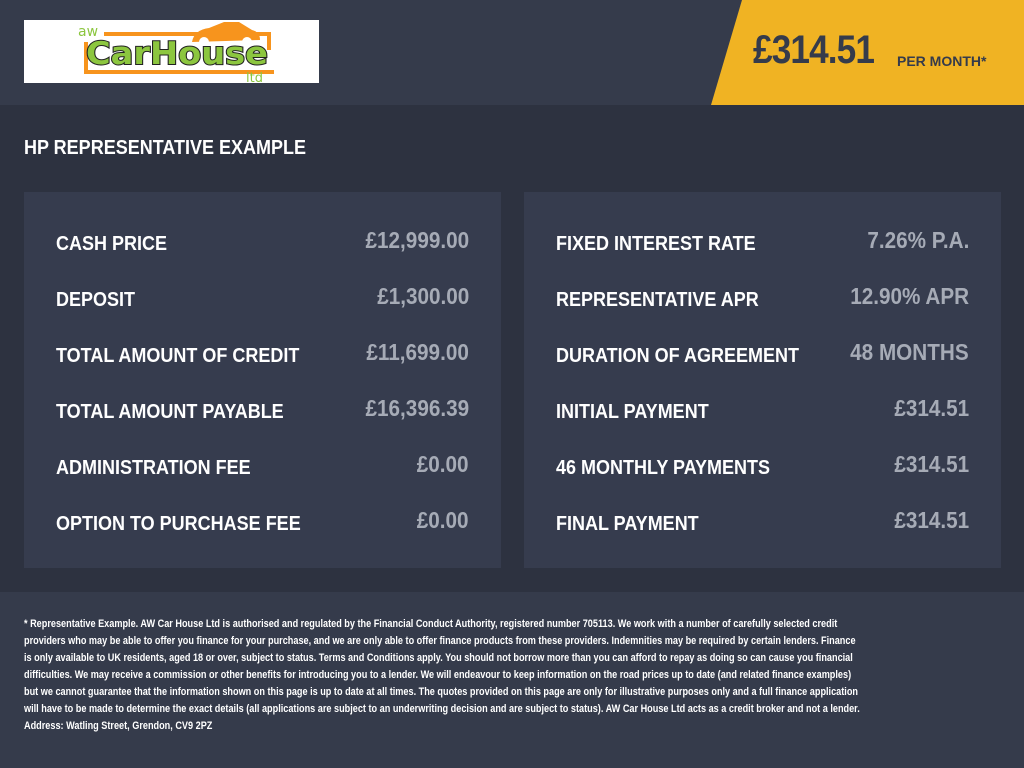 The width and height of the screenshot is (1024, 768). Describe the element at coordinates (909, 352) in the screenshot. I see `row-value: 48 MONTHS` at that location.